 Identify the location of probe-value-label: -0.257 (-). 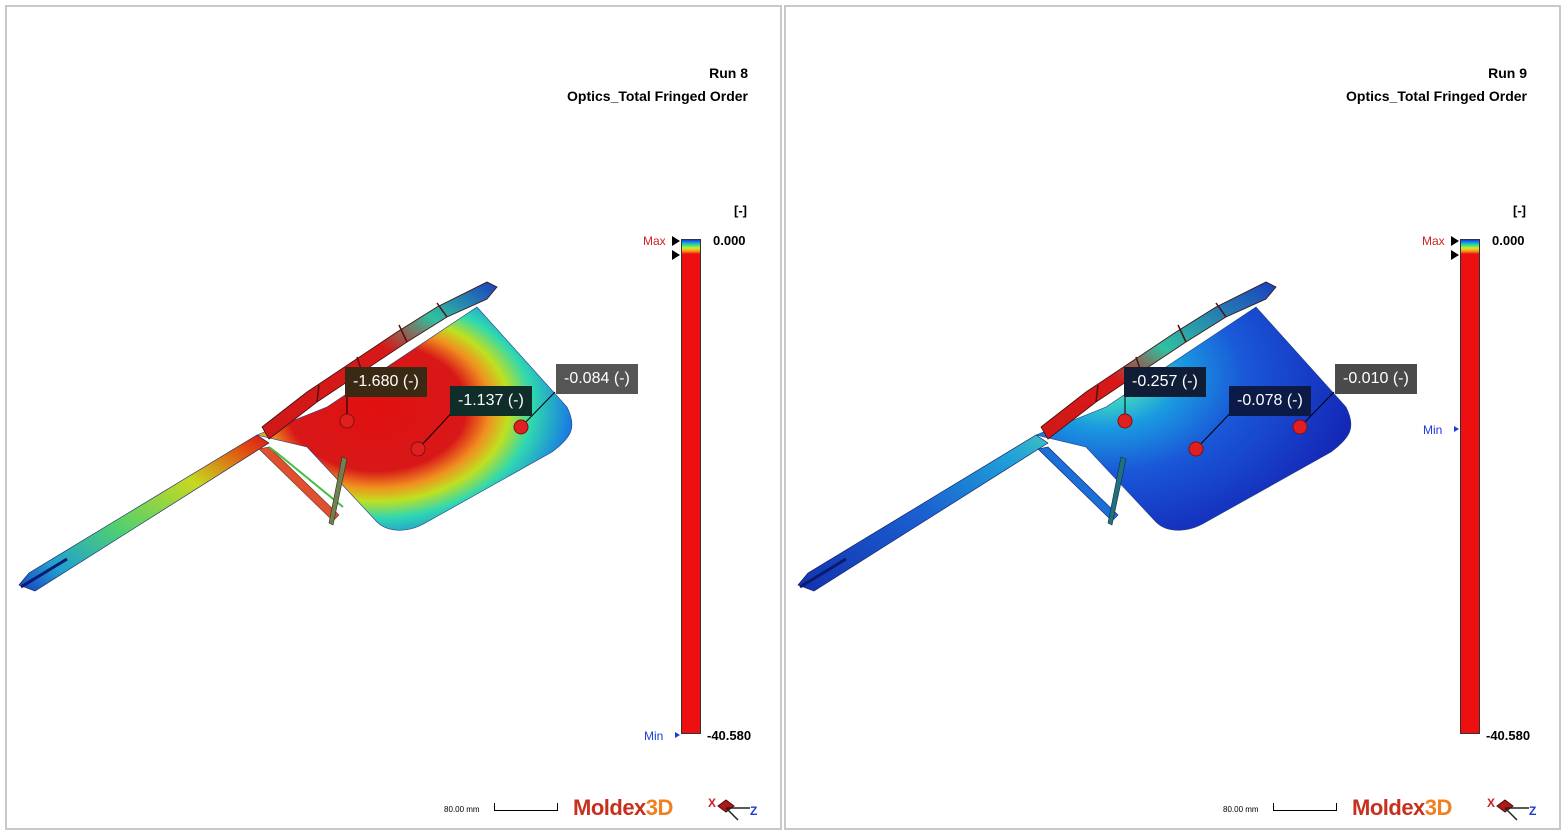
(1165, 382).